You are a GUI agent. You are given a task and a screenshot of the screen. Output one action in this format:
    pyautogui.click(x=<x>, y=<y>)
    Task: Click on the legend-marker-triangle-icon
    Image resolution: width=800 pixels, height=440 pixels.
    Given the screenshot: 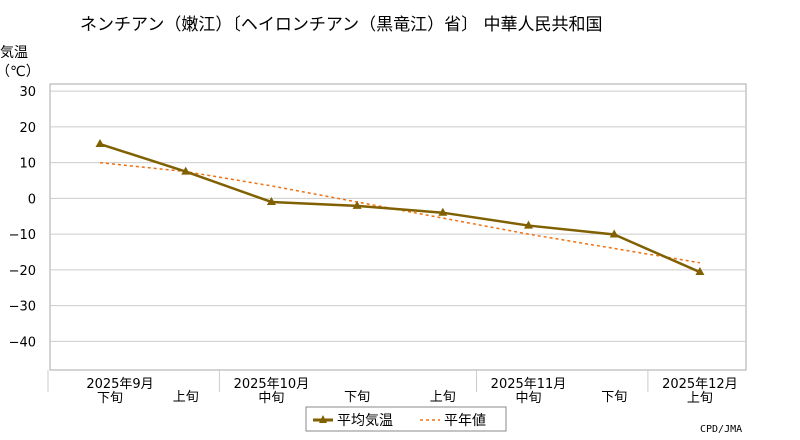 What is the action you would take?
    pyautogui.click(x=323, y=419)
    